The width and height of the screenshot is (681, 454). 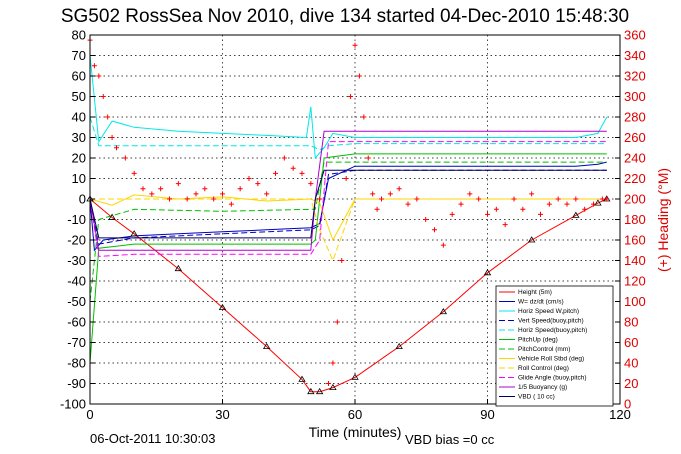 I want to click on y-tick-label: -20, so click(x=76, y=240).